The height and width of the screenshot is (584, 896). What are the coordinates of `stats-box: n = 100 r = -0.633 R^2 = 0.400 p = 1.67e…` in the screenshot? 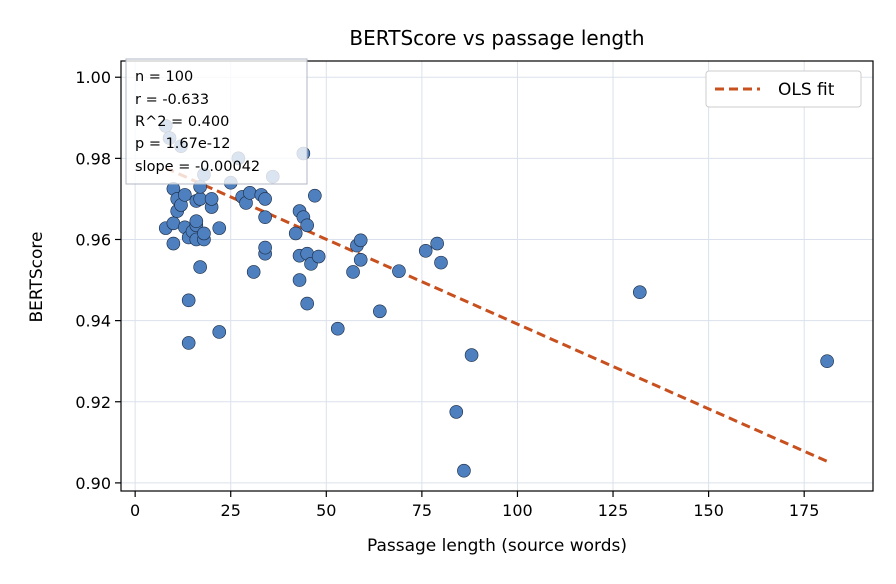 It's located at (216, 121).